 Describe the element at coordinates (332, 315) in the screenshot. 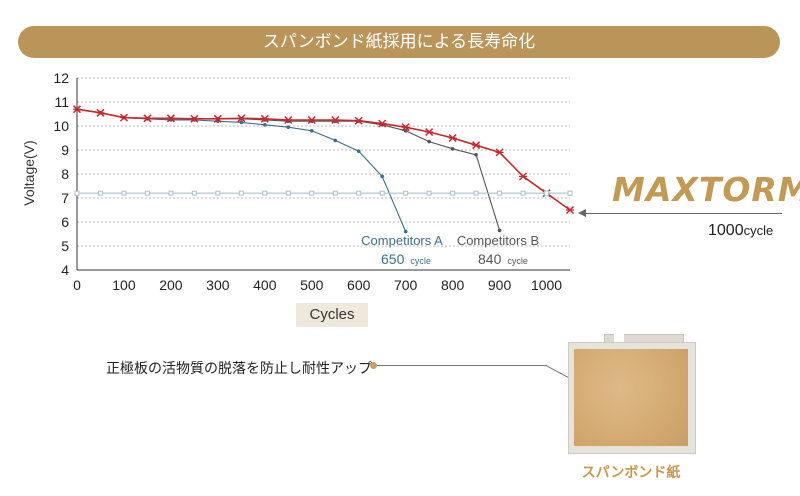

I see `x-axis-label: Cycles` at that location.